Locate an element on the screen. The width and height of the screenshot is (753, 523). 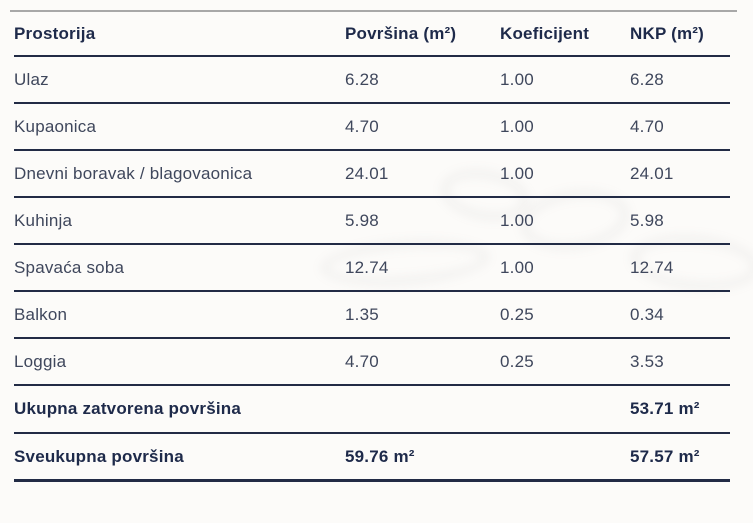
table-row: Kupaonica 4.70 1.00 4.70 is located at coordinates (372, 127).